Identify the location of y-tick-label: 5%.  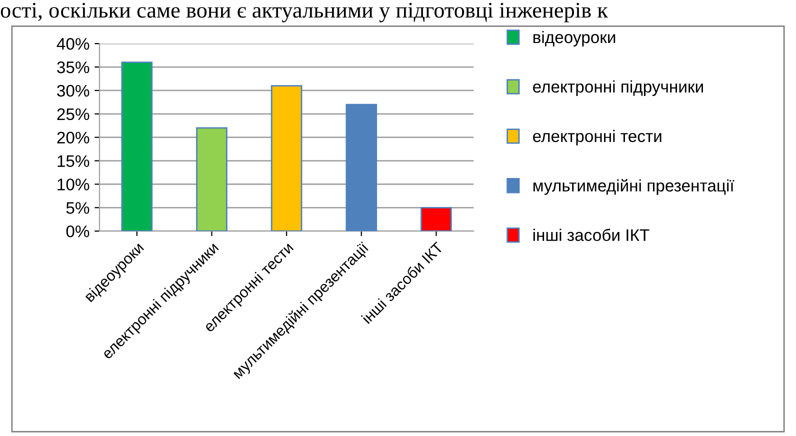
(78, 208).